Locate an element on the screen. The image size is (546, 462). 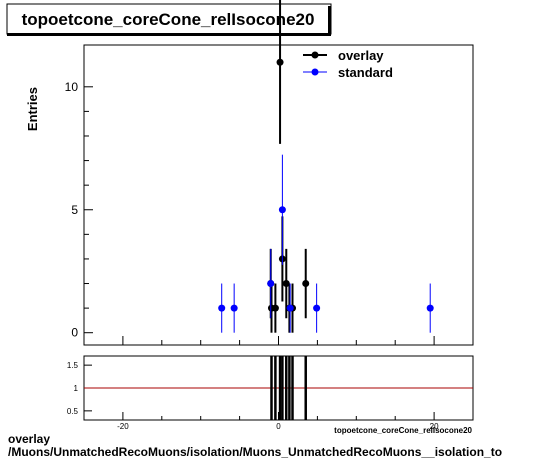
y-tick-label: 10 is located at coordinates (72, 87).